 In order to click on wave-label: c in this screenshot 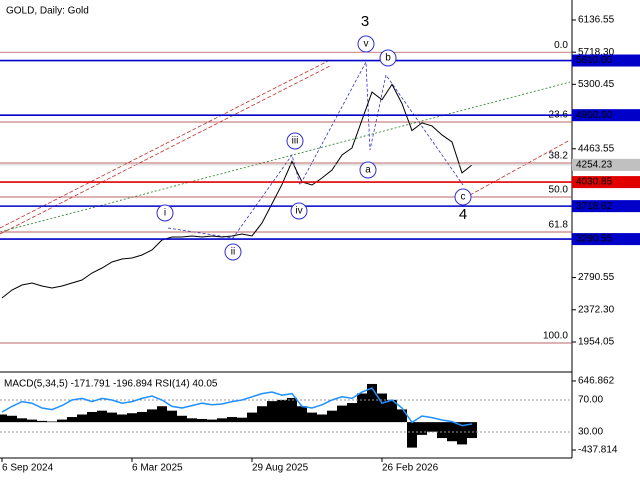, I will do `click(463, 197)`.